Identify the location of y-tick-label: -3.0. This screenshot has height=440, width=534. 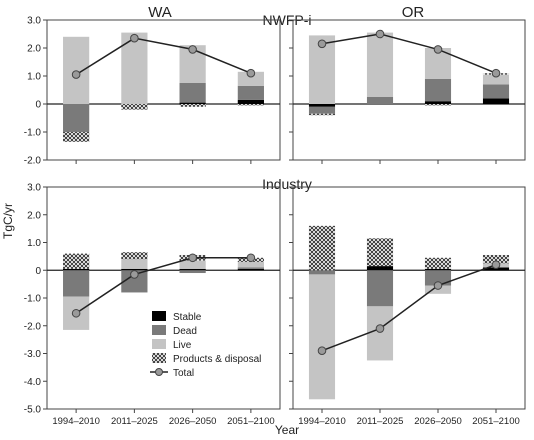
(33, 354).